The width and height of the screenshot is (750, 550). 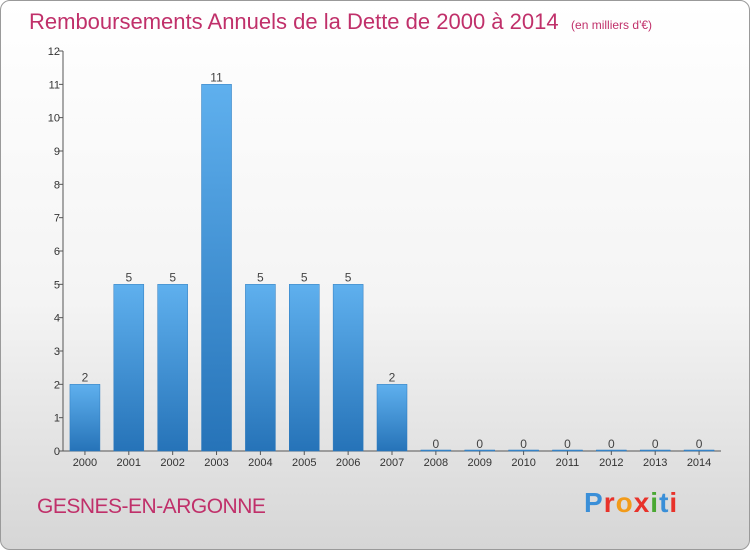 I want to click on x-tick-label: 2002, so click(x=172, y=463).